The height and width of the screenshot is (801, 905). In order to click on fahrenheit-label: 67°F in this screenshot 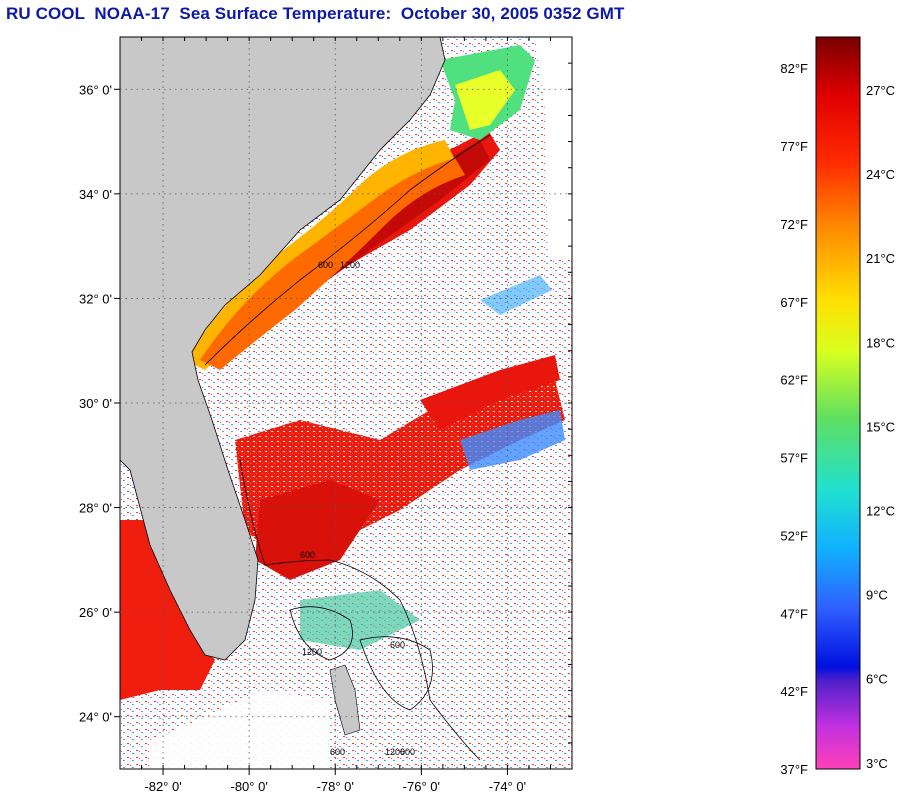, I will do `click(794, 302)`.